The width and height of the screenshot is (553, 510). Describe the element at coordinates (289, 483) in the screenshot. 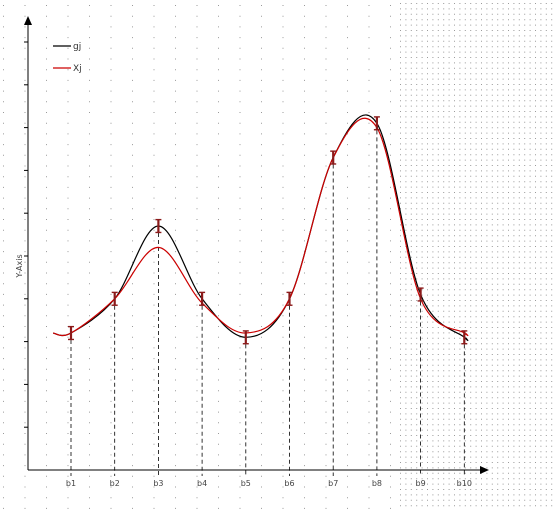

I see `x-tick-label: b6` at that location.